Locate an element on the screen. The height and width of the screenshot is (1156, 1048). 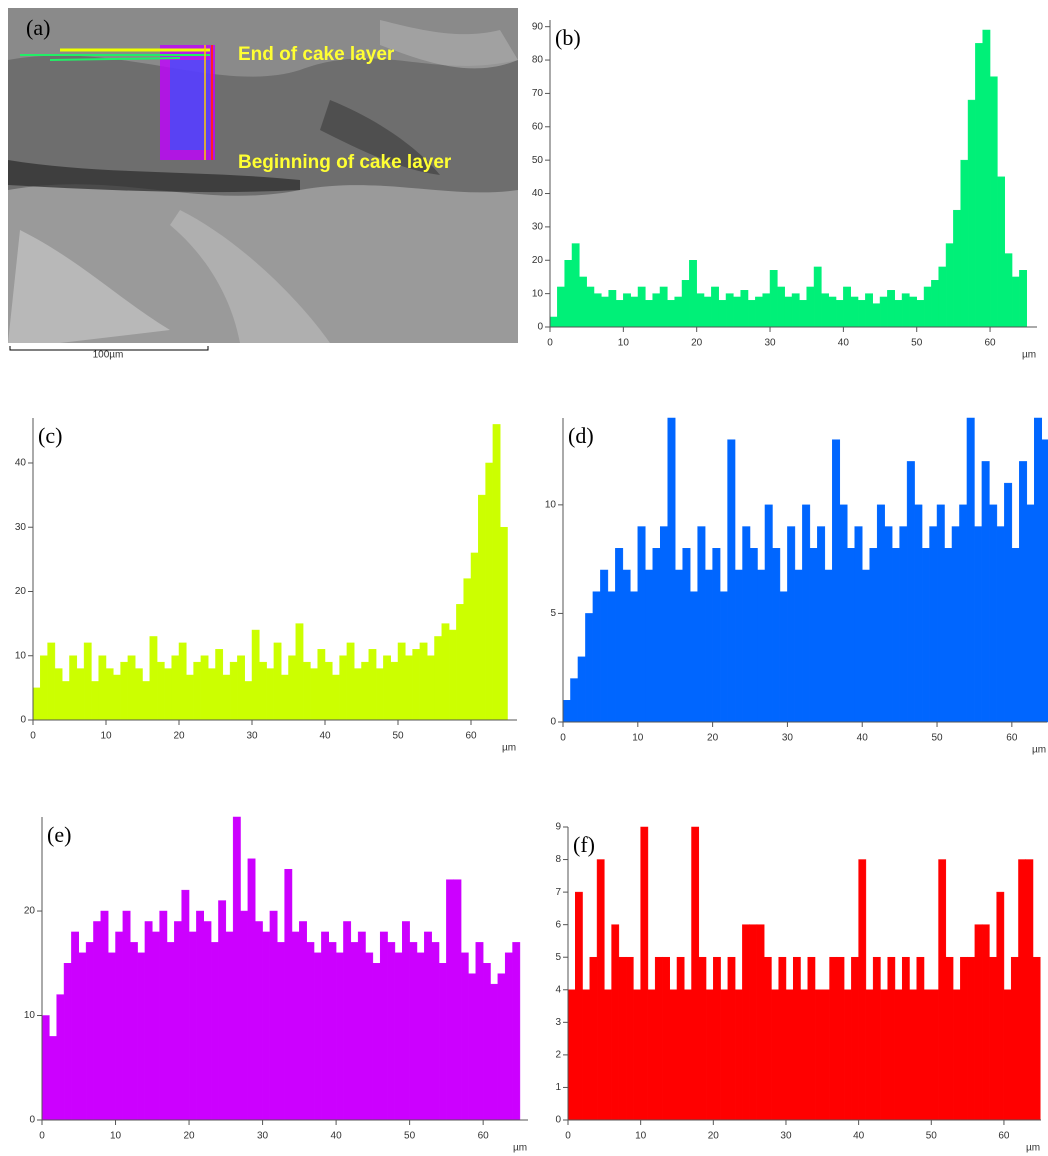
panel-label: (e) is located at coordinates (59, 834).